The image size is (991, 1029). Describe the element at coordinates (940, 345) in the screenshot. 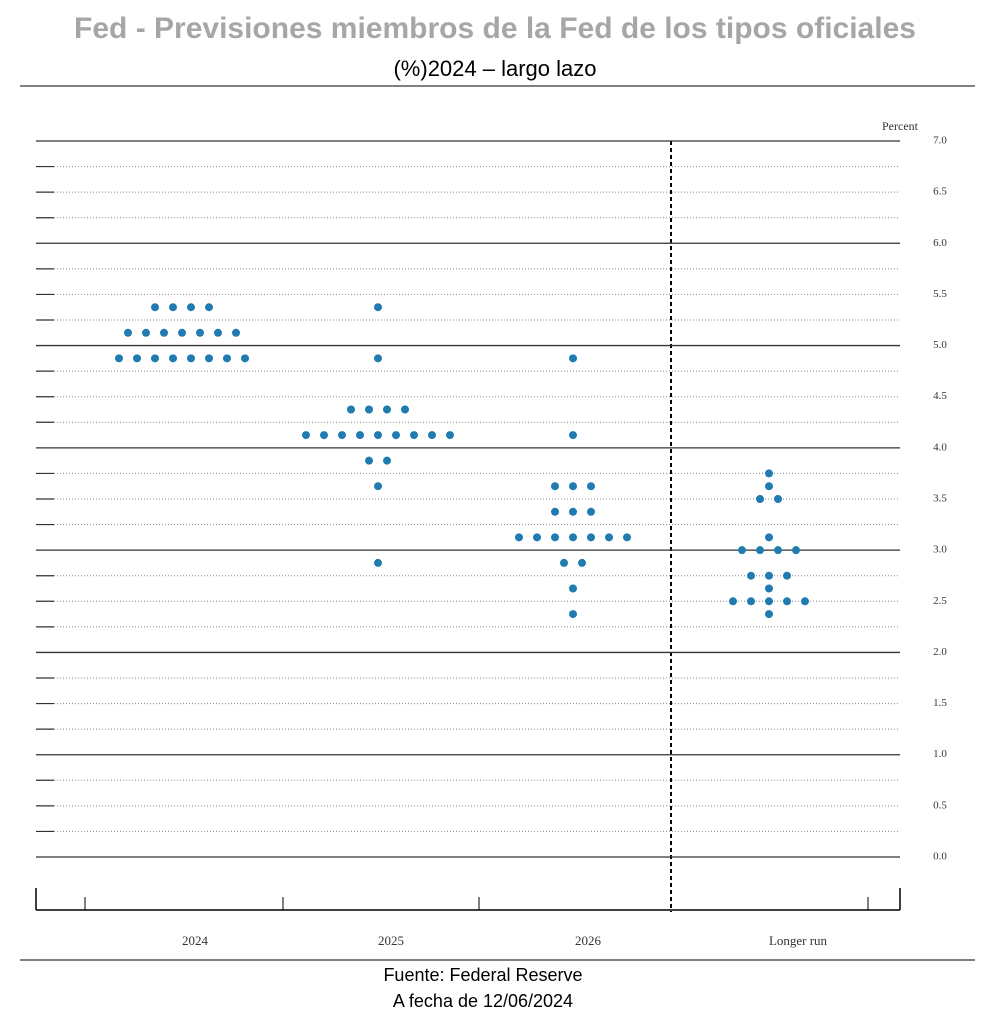

I see `y-tick-label: 5.0` at that location.